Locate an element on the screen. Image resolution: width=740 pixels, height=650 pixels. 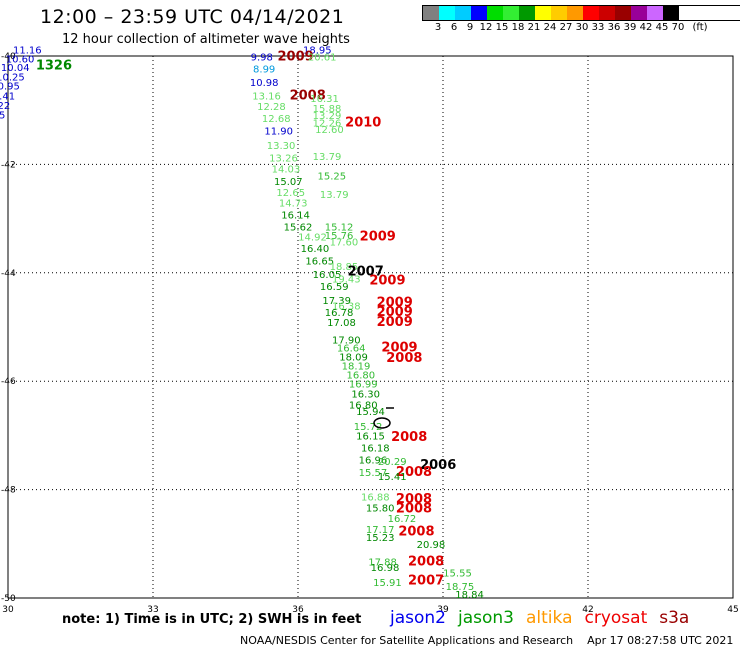
wave-height-label: 16.64 is located at coordinates (351, 348).